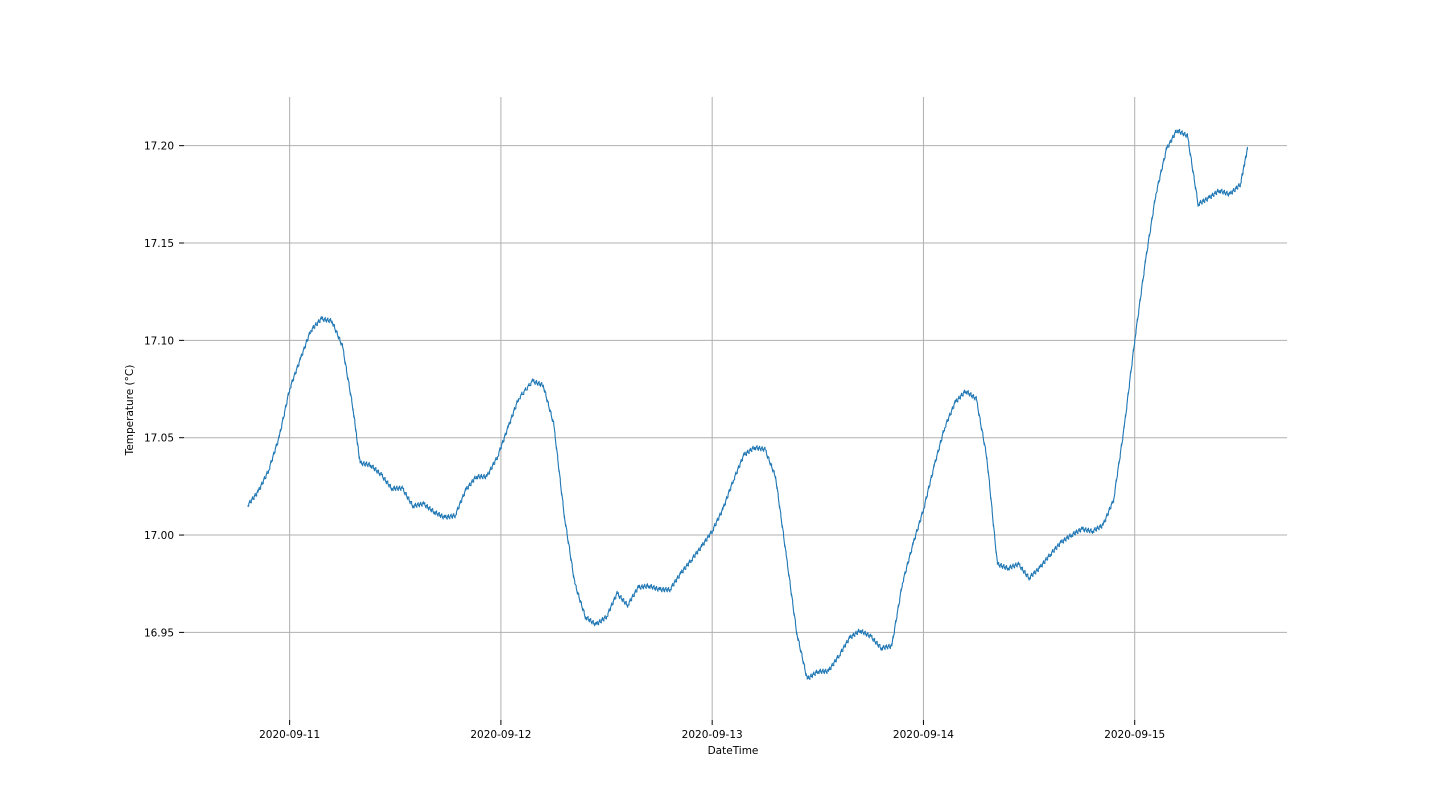 The height and width of the screenshot is (812, 1430). Describe the element at coordinates (159, 439) in the screenshot. I see `y-tick-label: 17.05` at that location.